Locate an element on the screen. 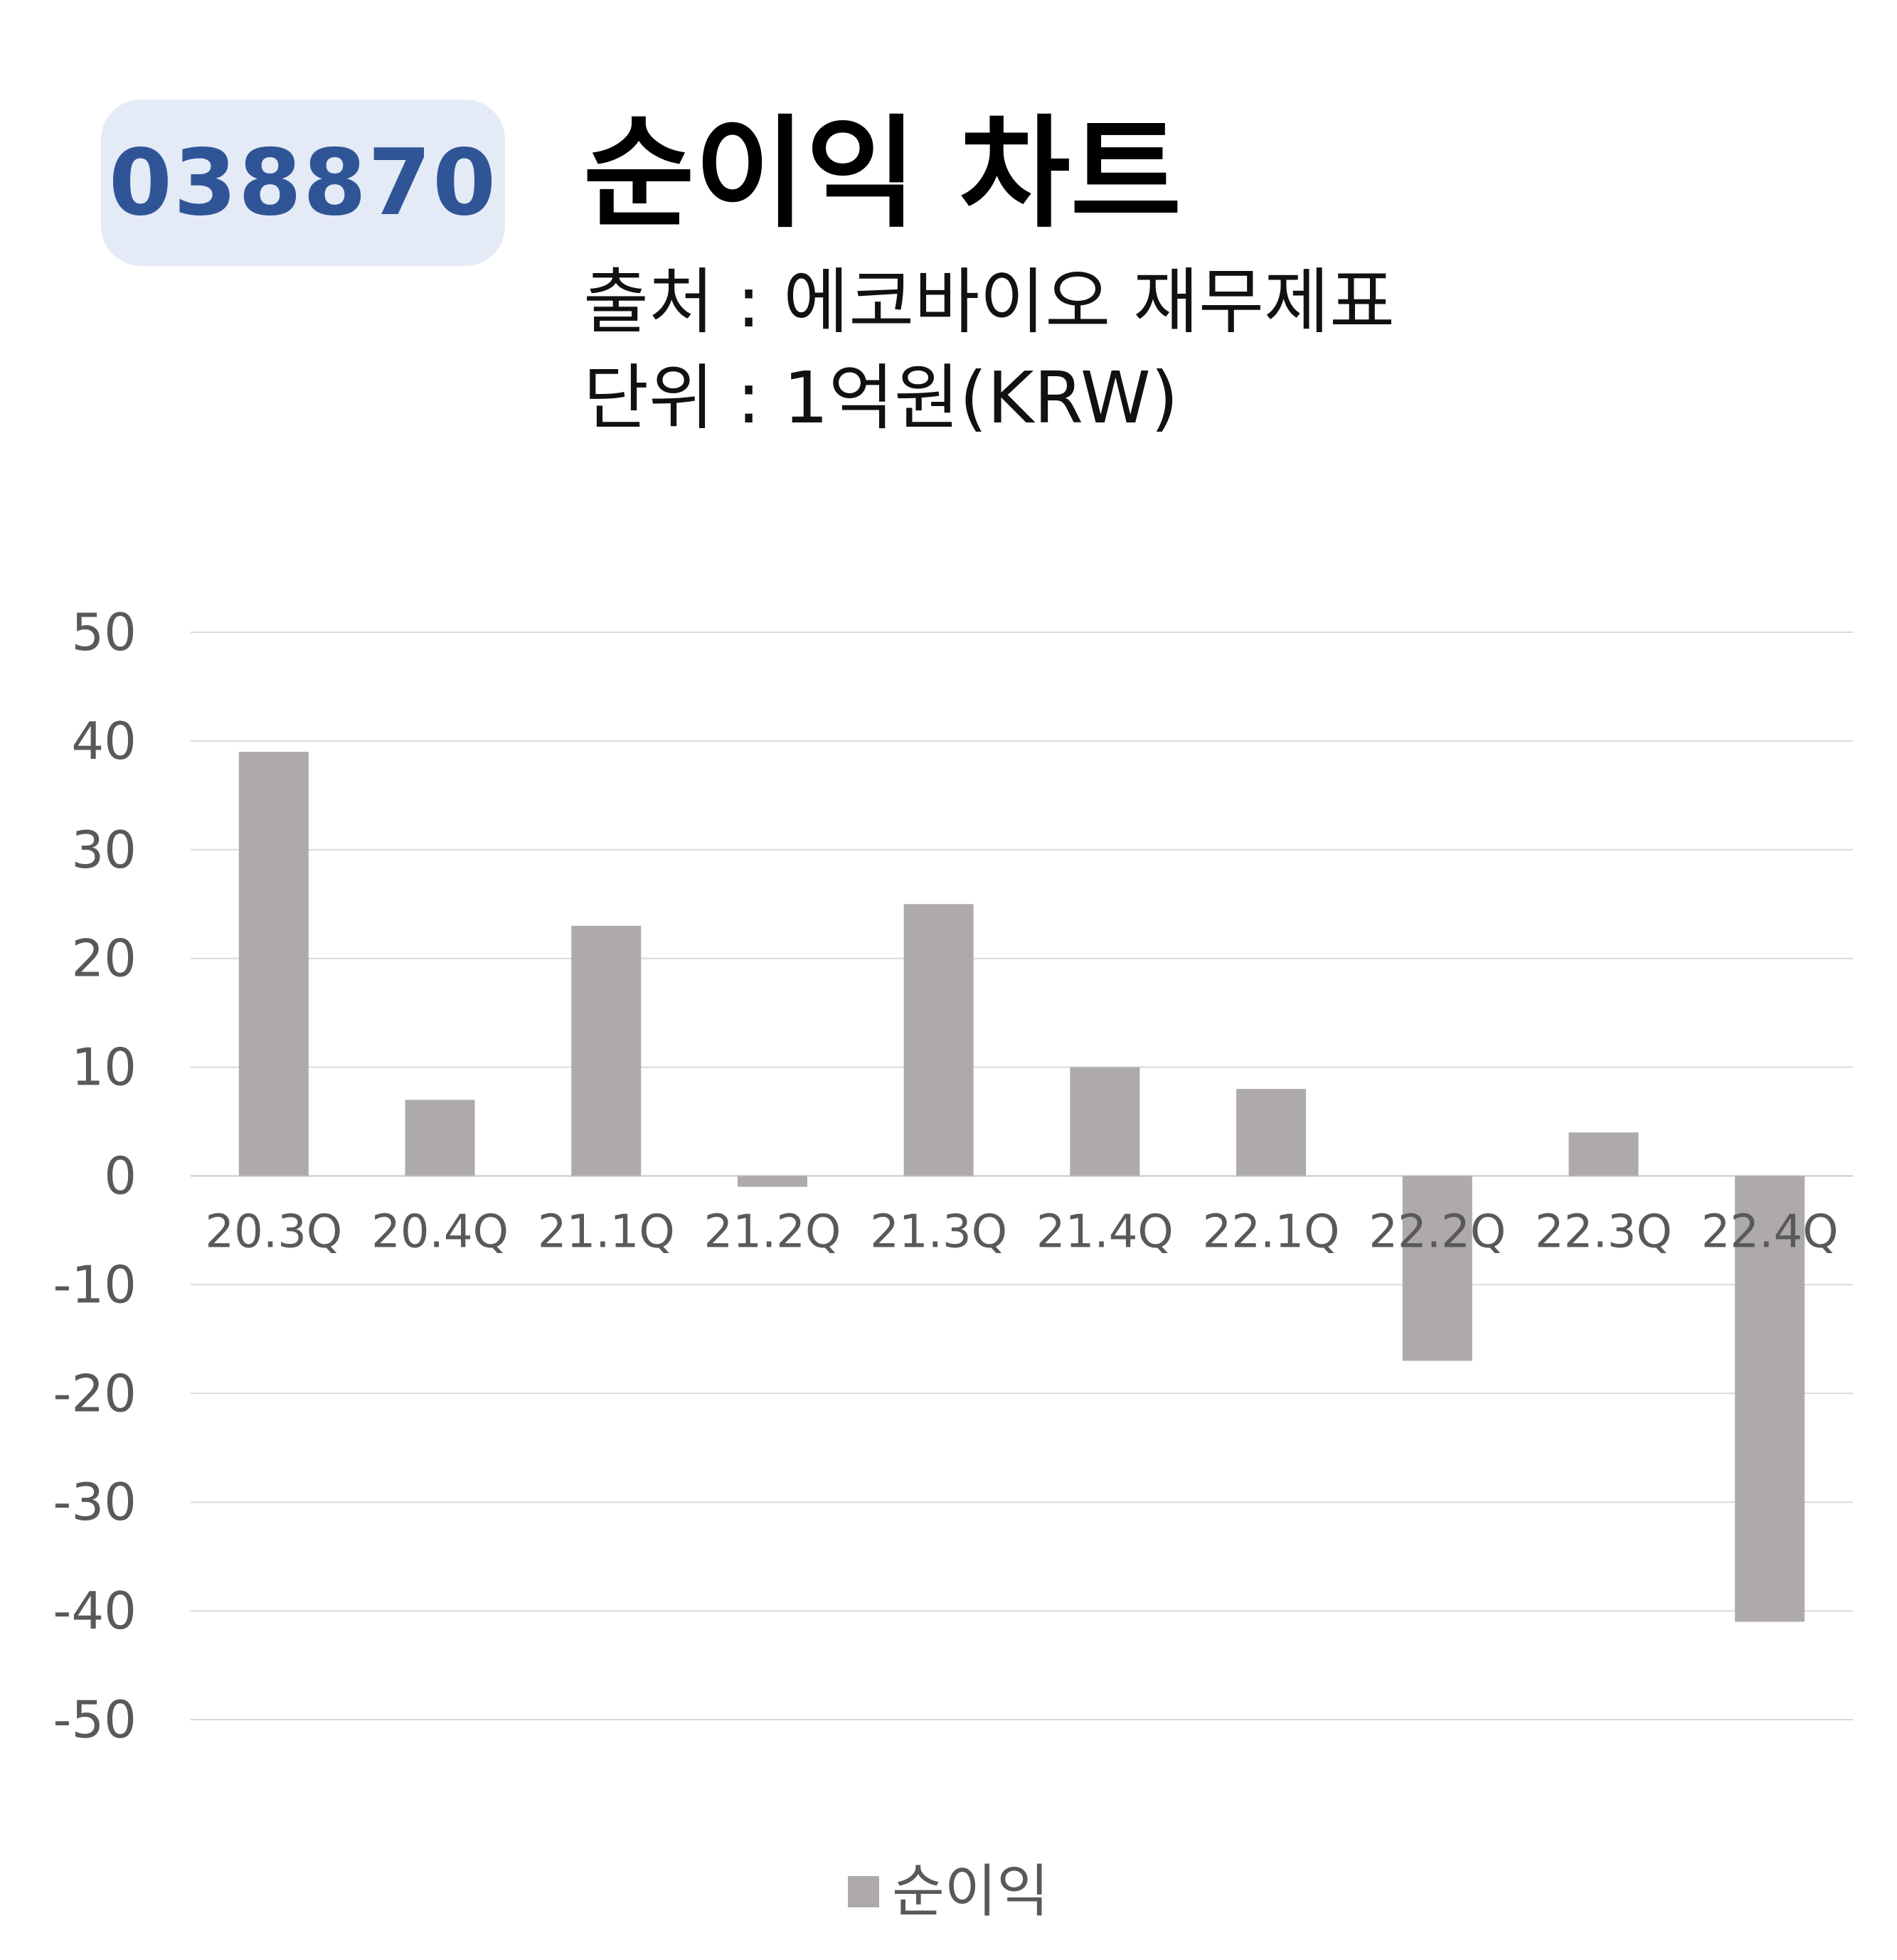  x-category-label: 20.3Q is located at coordinates (273, 1232).